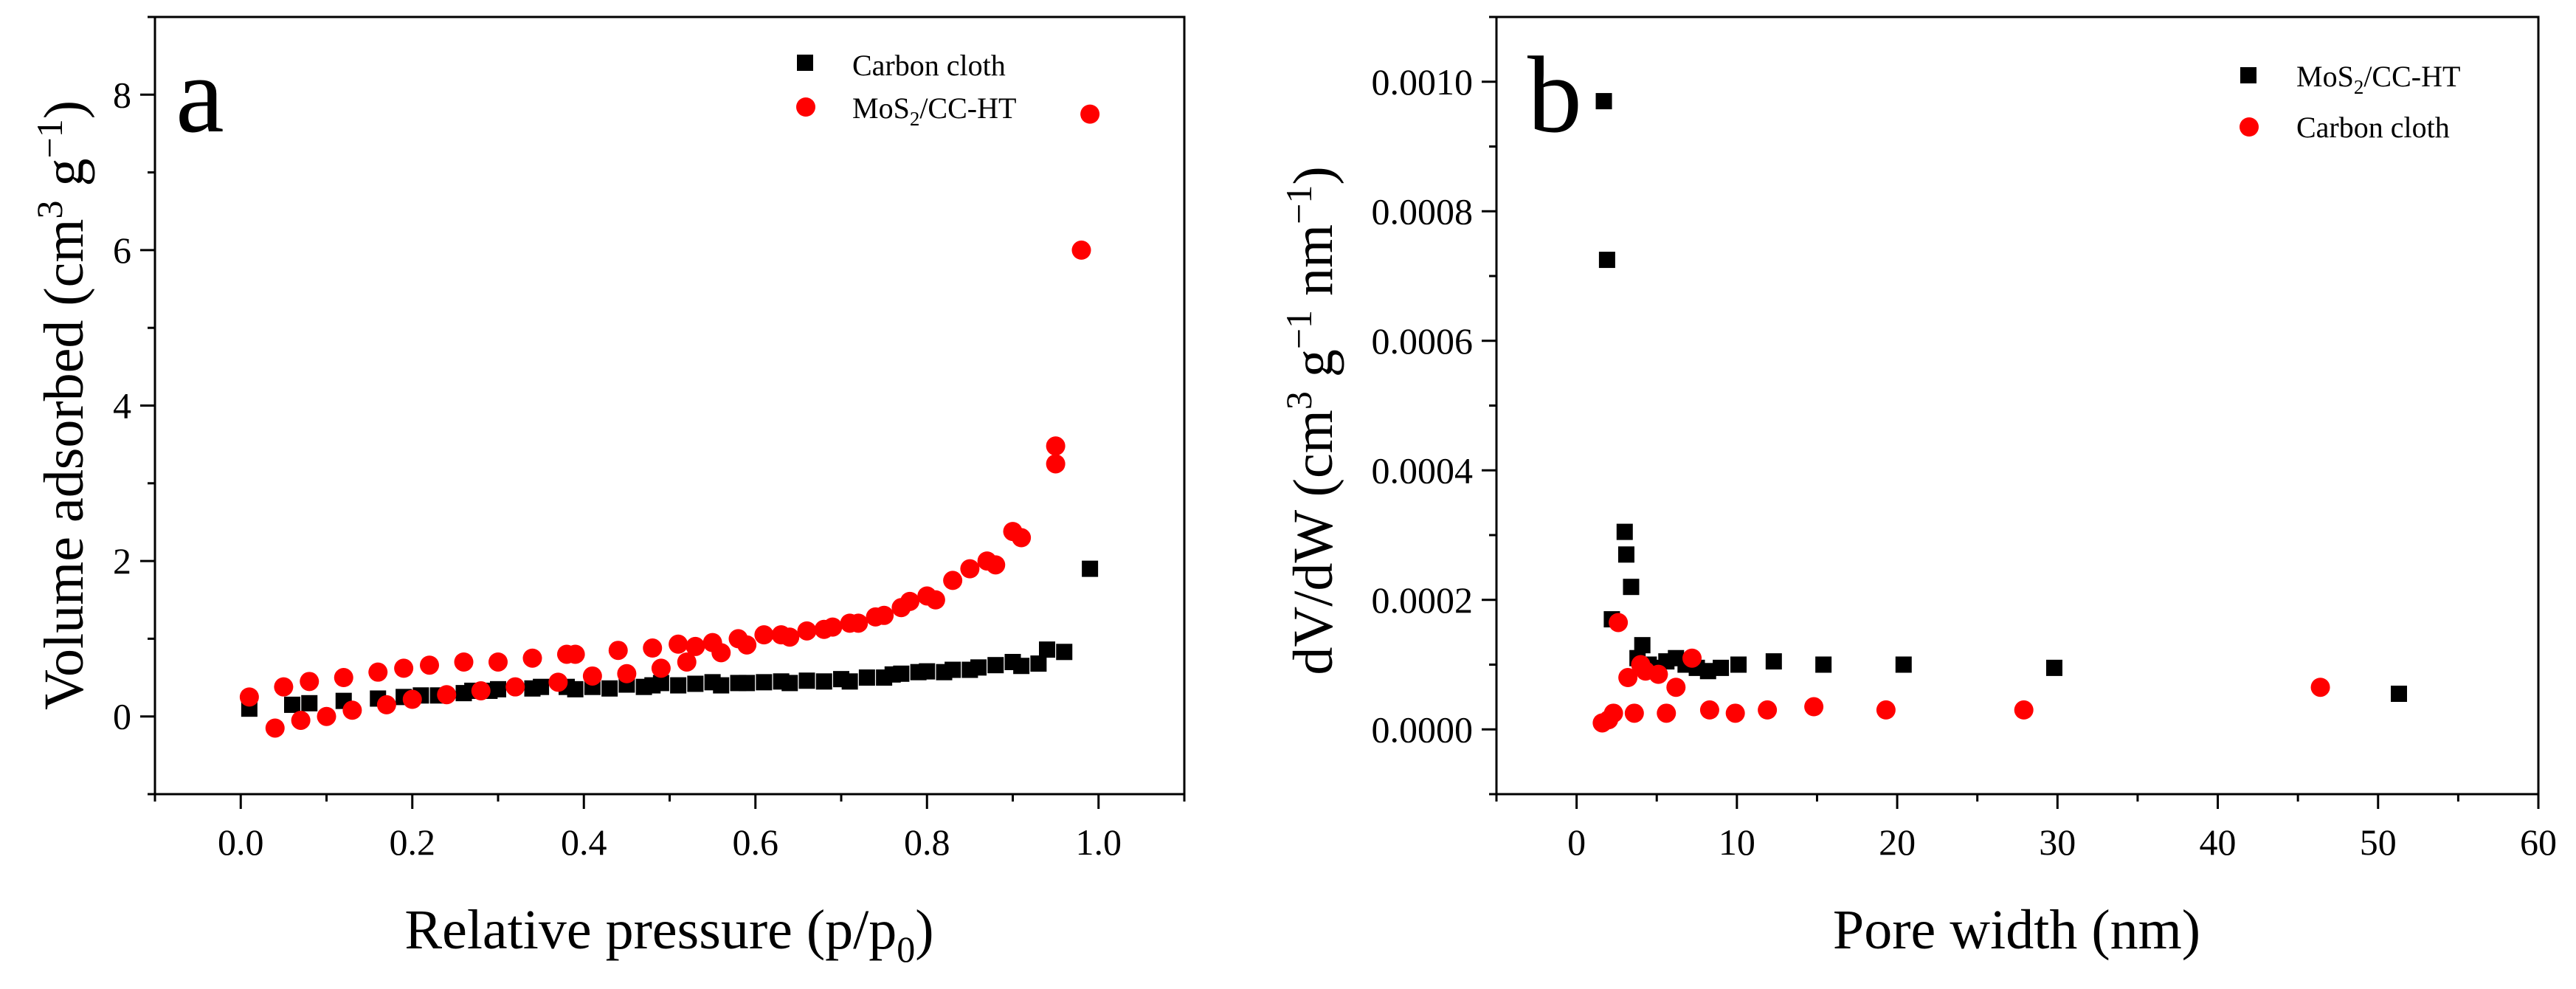 The height and width of the screenshot is (989, 2576). Describe the element at coordinates (413, 842) in the screenshot. I see `panel-a-x-tick-label: 0.2` at that location.